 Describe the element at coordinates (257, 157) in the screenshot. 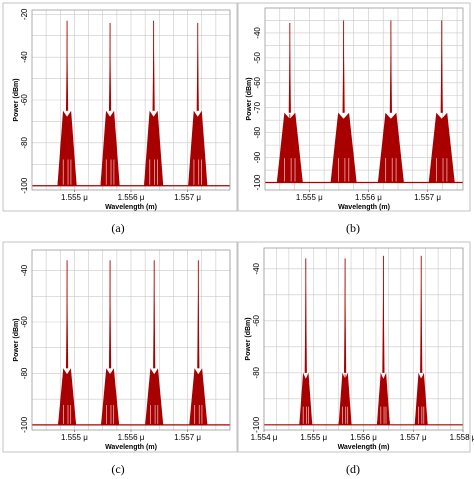

I see `y-tick-label: -90` at that location.